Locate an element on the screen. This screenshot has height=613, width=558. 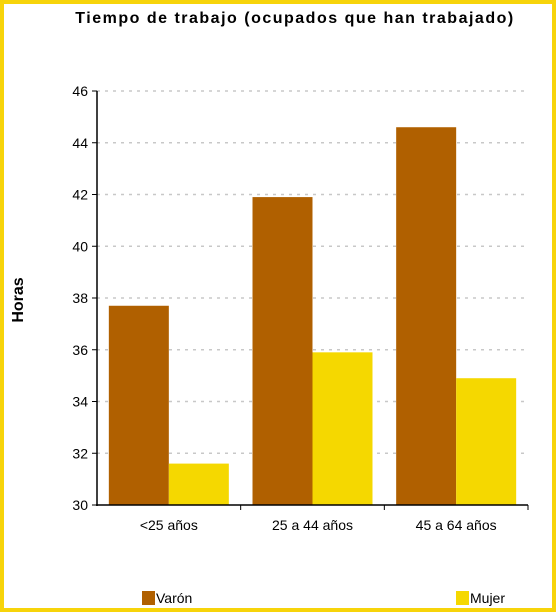
y-tick-label: 34 is located at coordinates (80, 402).